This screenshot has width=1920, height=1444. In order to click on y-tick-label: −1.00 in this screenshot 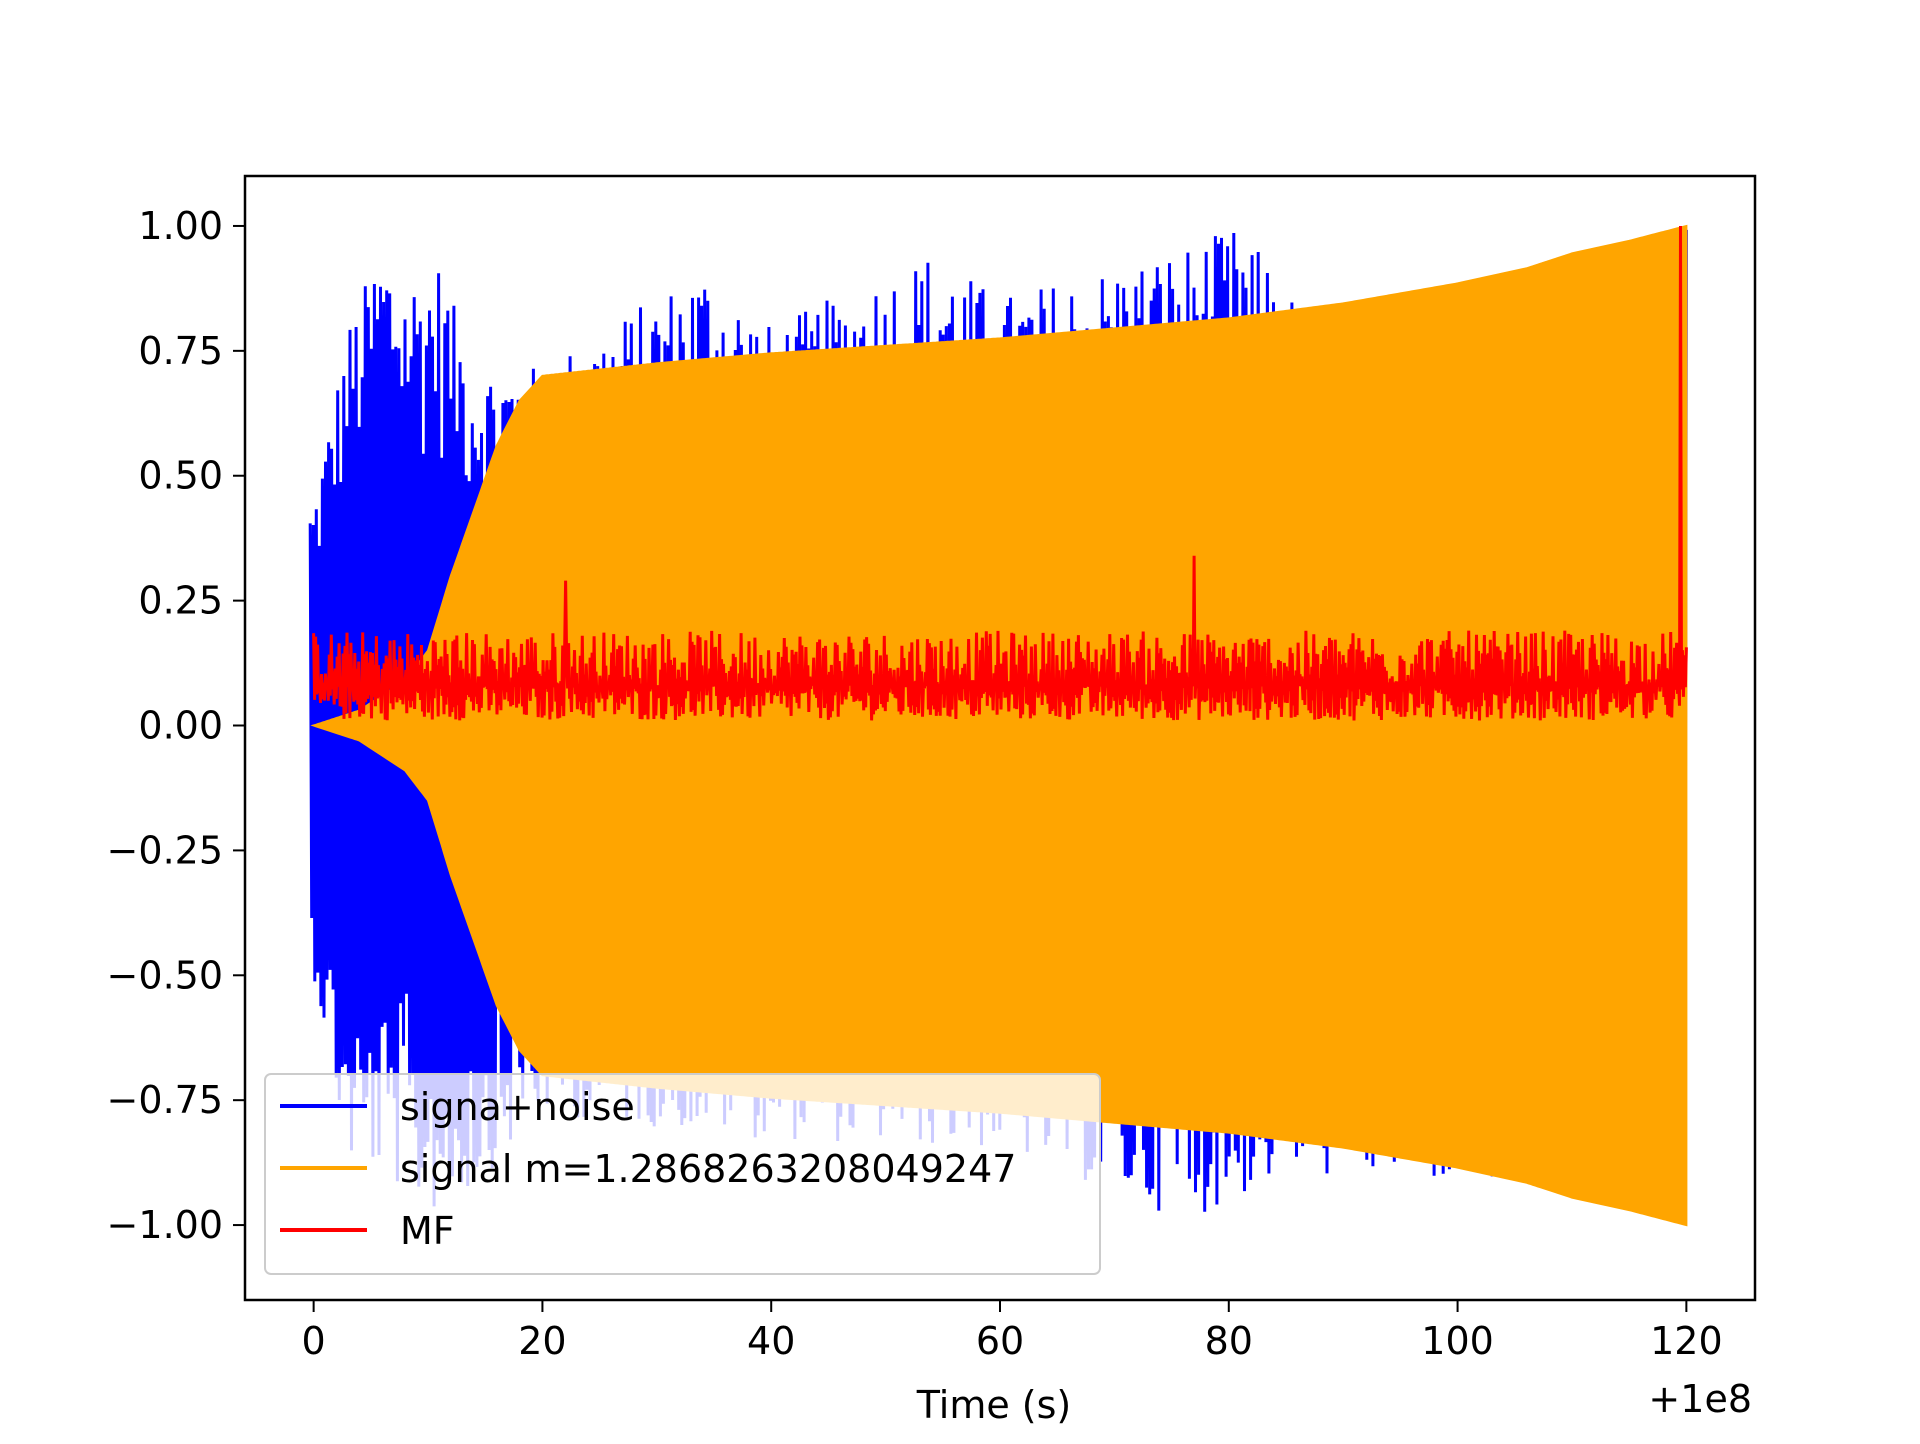, I will do `click(165, 1225)`.